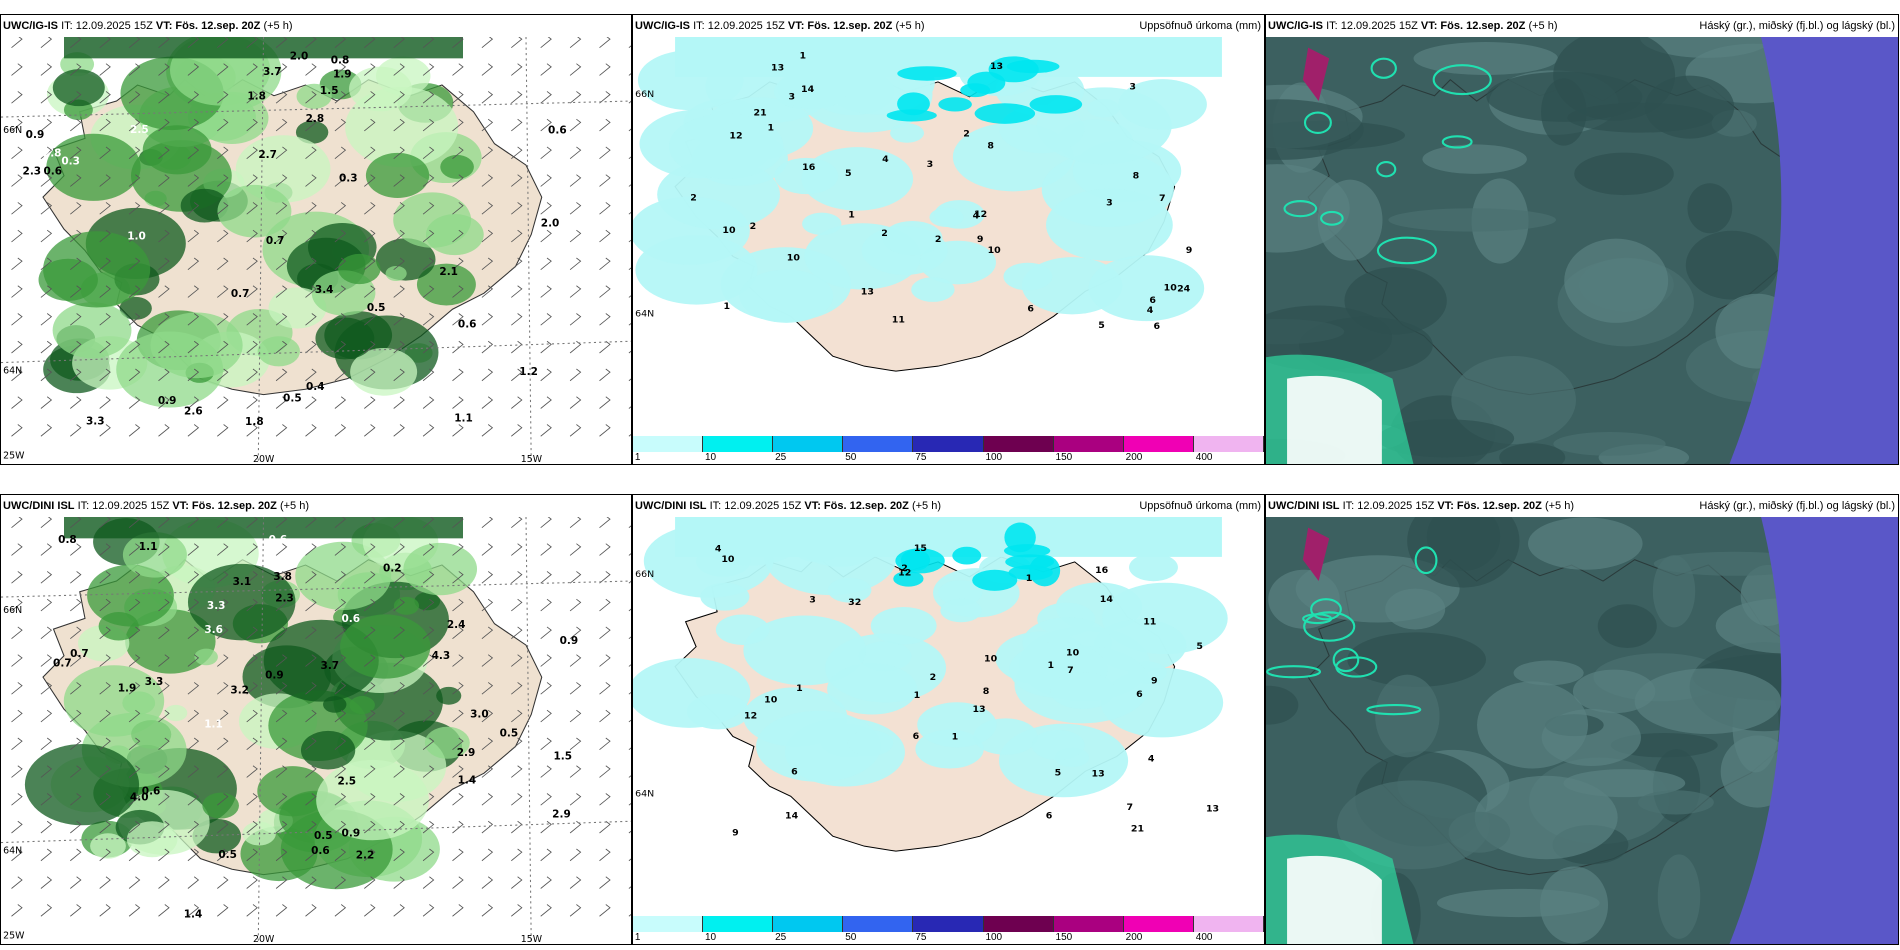 This screenshot has height=950, width=1900. I want to click on heavy-precip-area, so click(1027, 551).